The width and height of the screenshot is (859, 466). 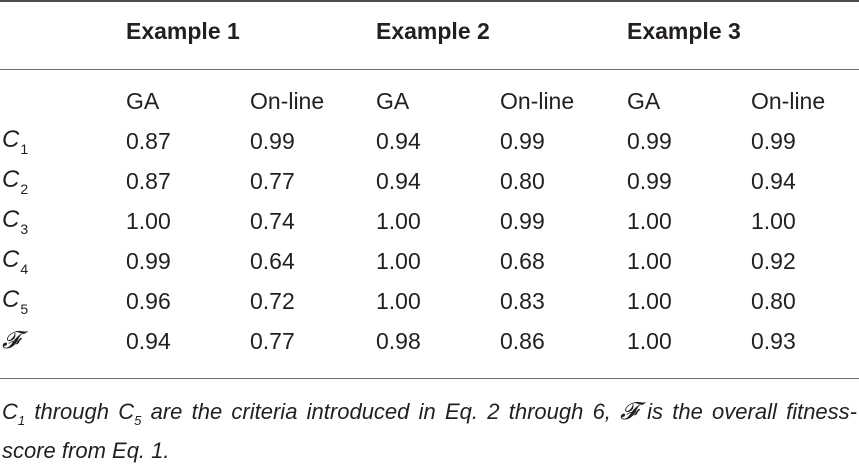 What do you see at coordinates (24, 229) in the screenshot?
I see `row-label-subscript: 3` at bounding box center [24, 229].